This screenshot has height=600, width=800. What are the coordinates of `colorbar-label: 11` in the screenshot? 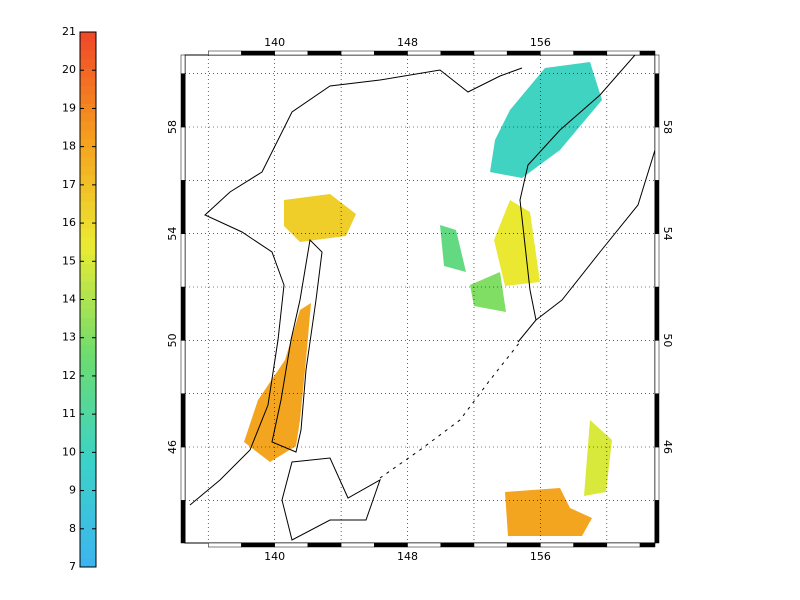 It's located at (69, 413).